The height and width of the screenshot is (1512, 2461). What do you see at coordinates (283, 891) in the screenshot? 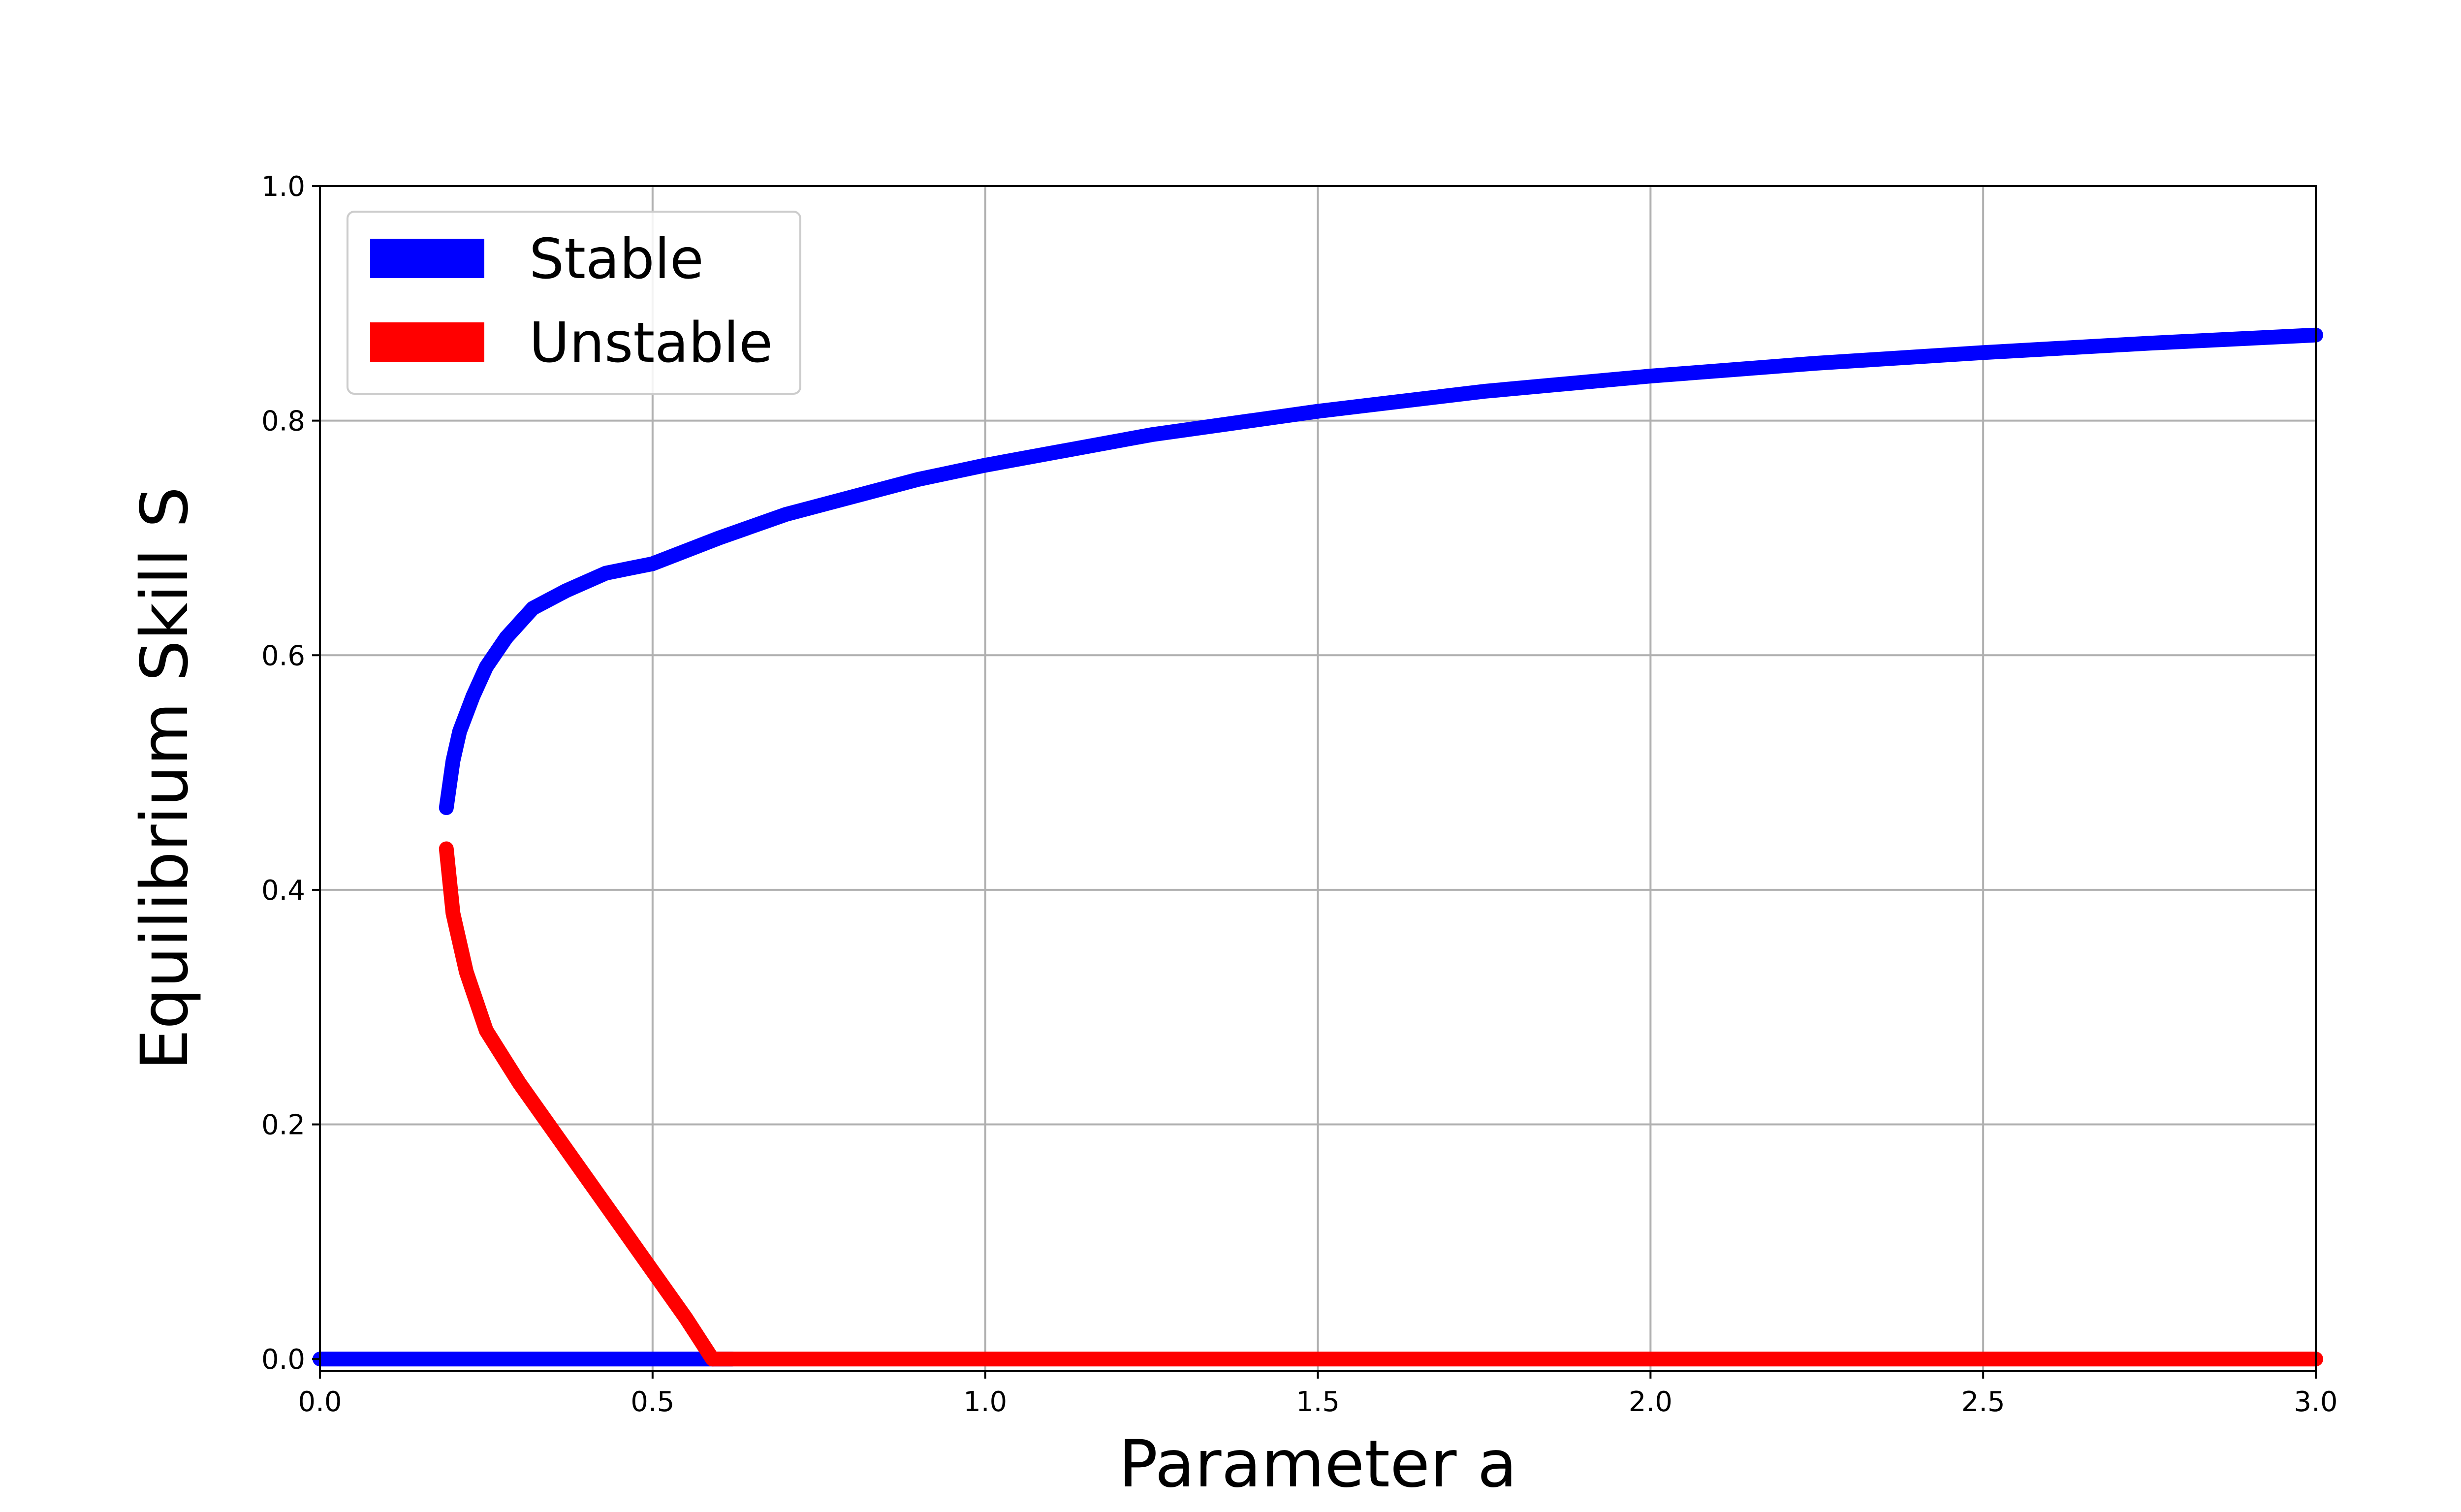
I see `y-tick-label: 0.4` at bounding box center [283, 891].